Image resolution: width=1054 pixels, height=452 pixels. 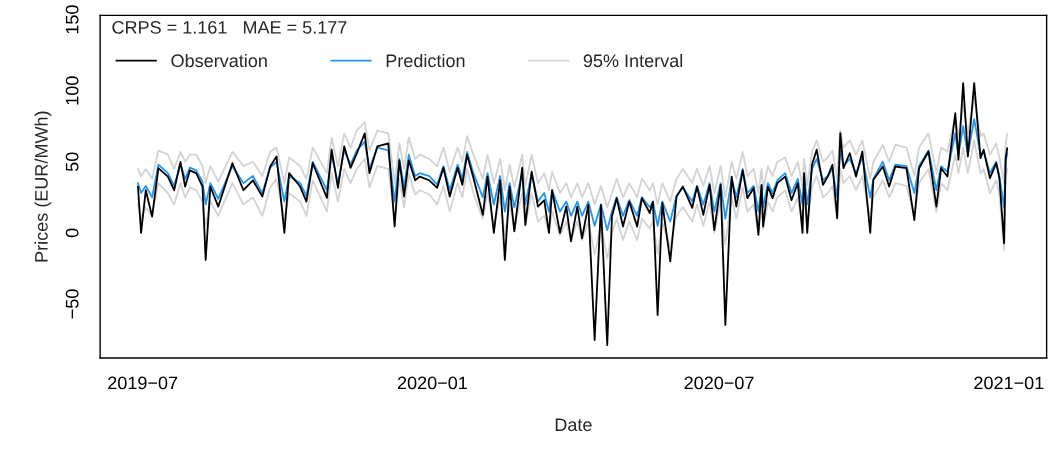 What do you see at coordinates (72, 162) in the screenshot?
I see `y-tick-label: 50` at bounding box center [72, 162].